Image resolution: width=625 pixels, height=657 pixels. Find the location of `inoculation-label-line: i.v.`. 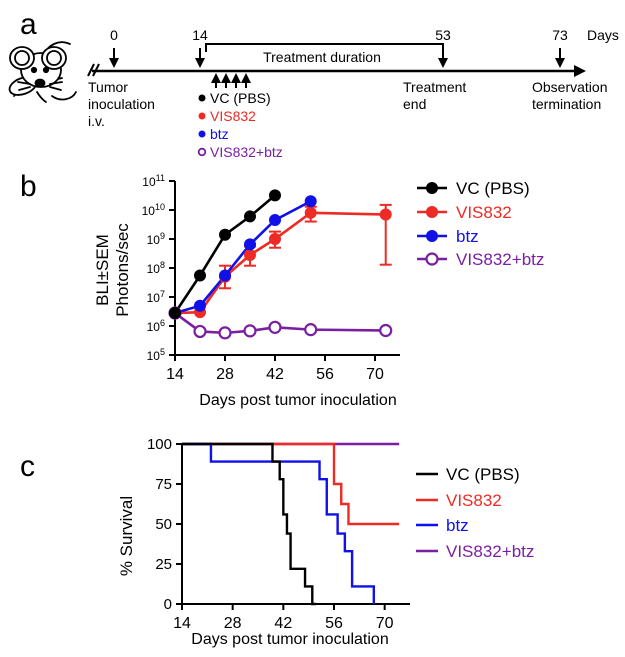

inoculation-label-line: i.v. is located at coordinates (96, 121).